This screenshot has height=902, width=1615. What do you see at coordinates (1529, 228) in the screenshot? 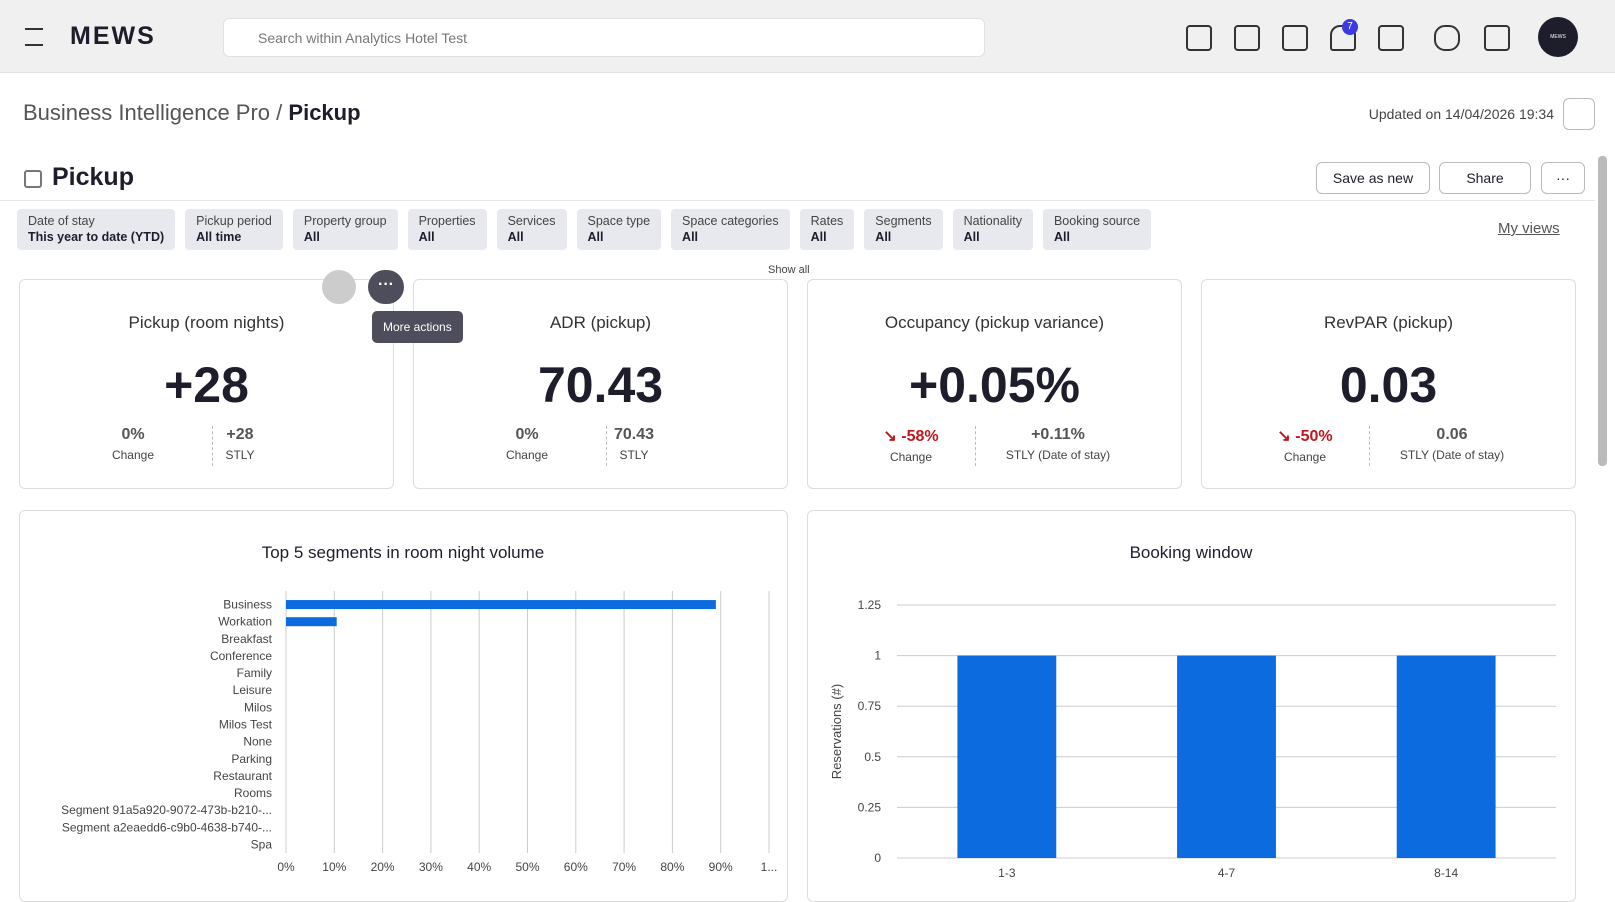
I see `my-views: My views` at bounding box center [1529, 228].